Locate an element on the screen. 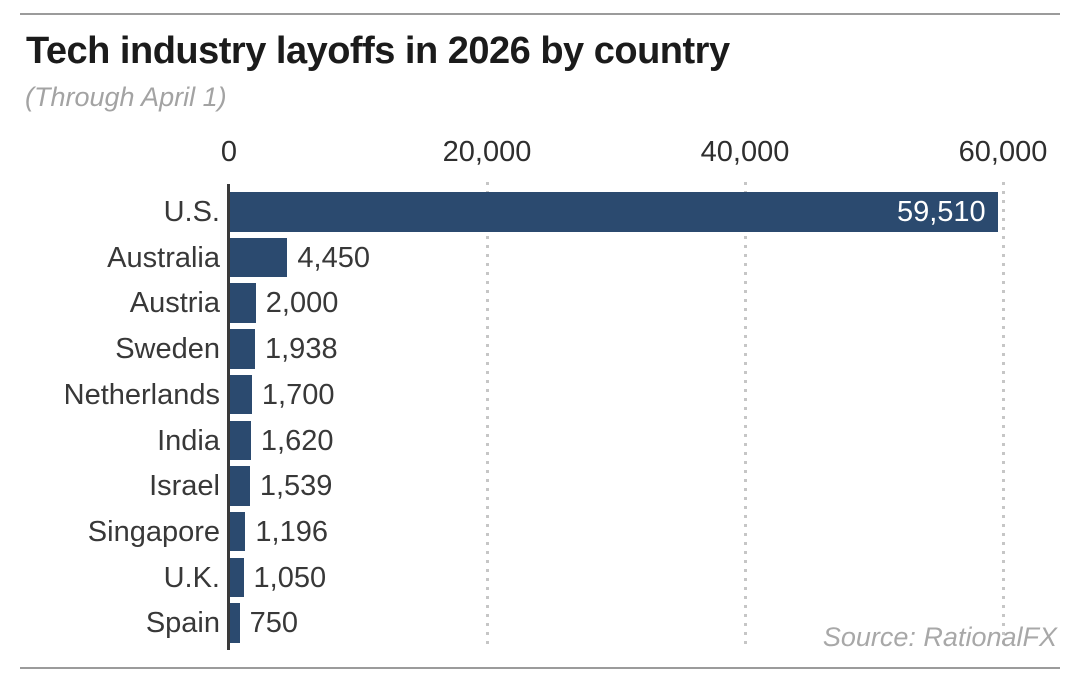  chart-title: Tech industry layoffs in 2026 by country is located at coordinates (378, 51).